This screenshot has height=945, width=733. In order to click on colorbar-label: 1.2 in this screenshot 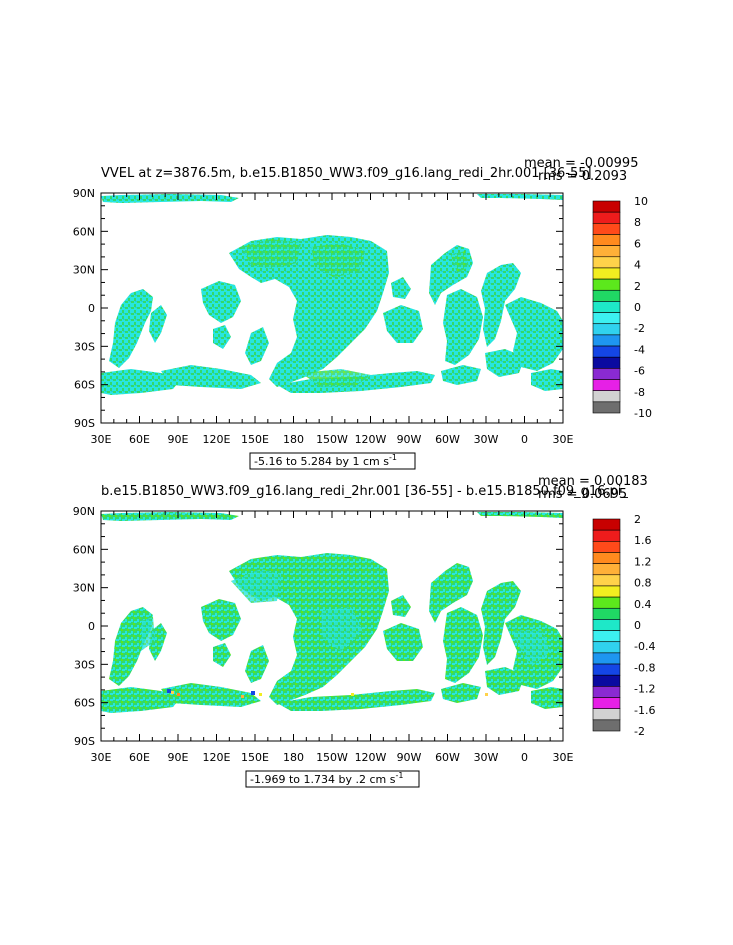, I will do `click(643, 561)`.